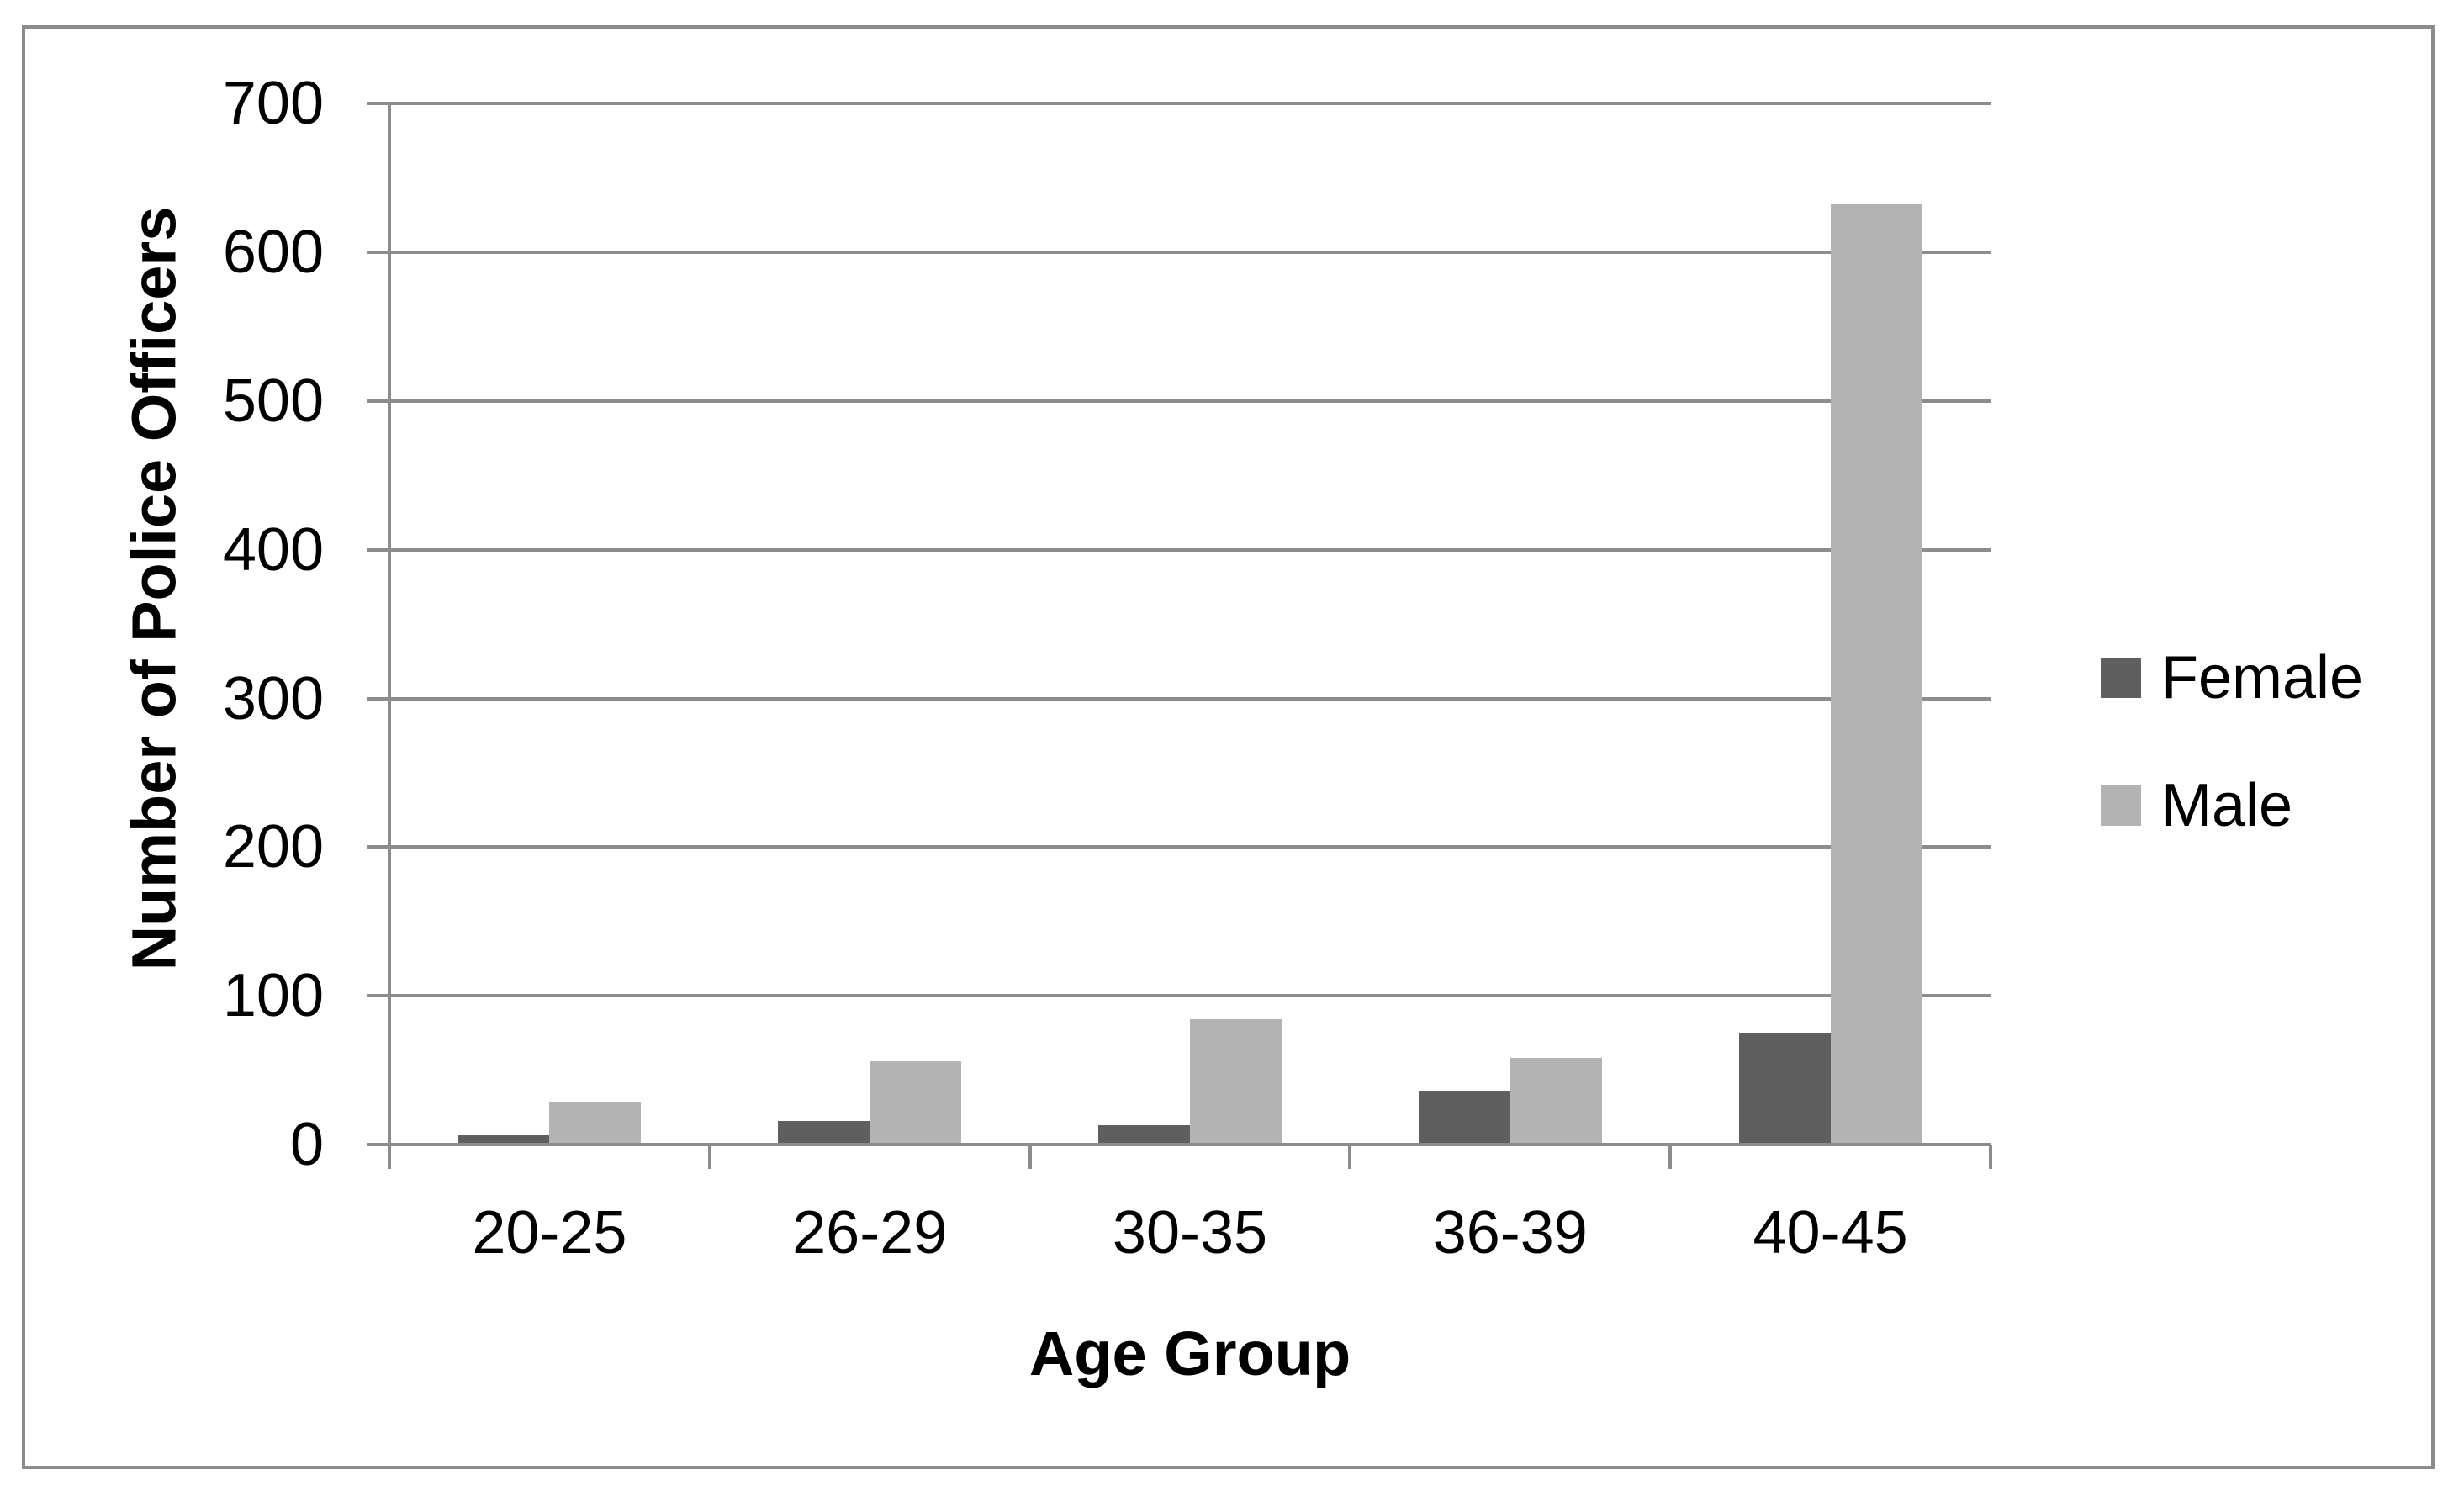 This screenshot has height=1491, width=2464. I want to click on x-axis-title: Age Group, so click(1189, 1353).